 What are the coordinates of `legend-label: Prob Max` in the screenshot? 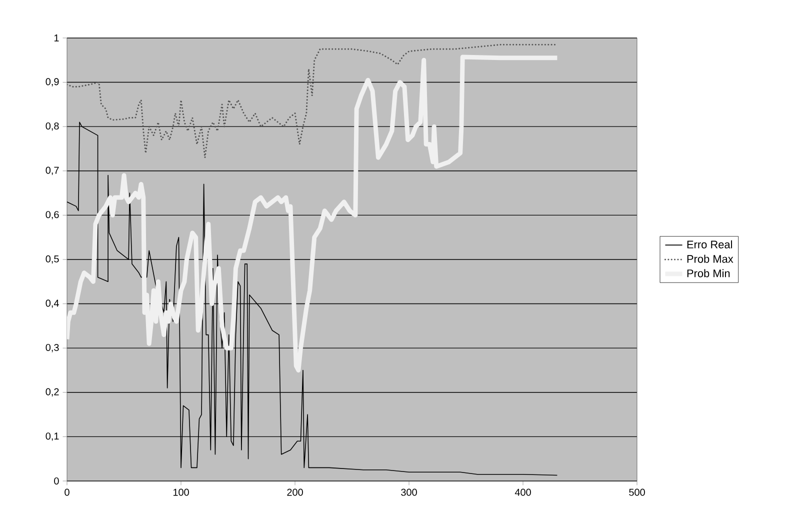 It's located at (710, 258).